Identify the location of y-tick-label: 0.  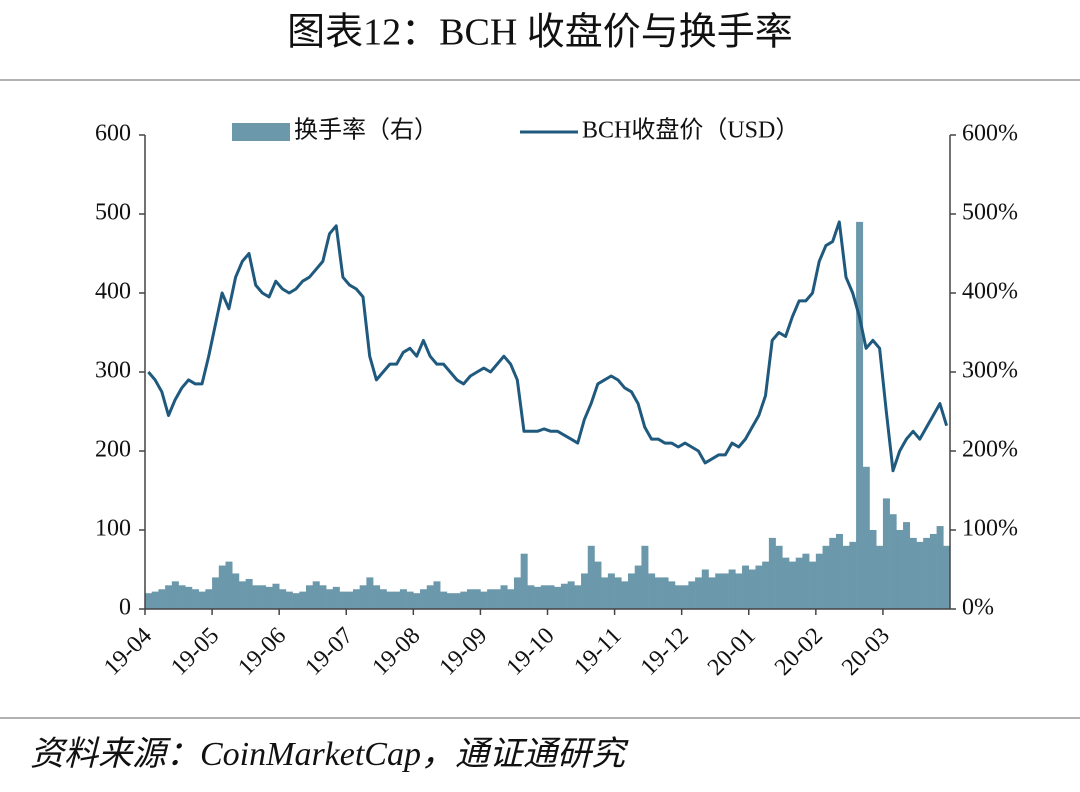
(125, 608).